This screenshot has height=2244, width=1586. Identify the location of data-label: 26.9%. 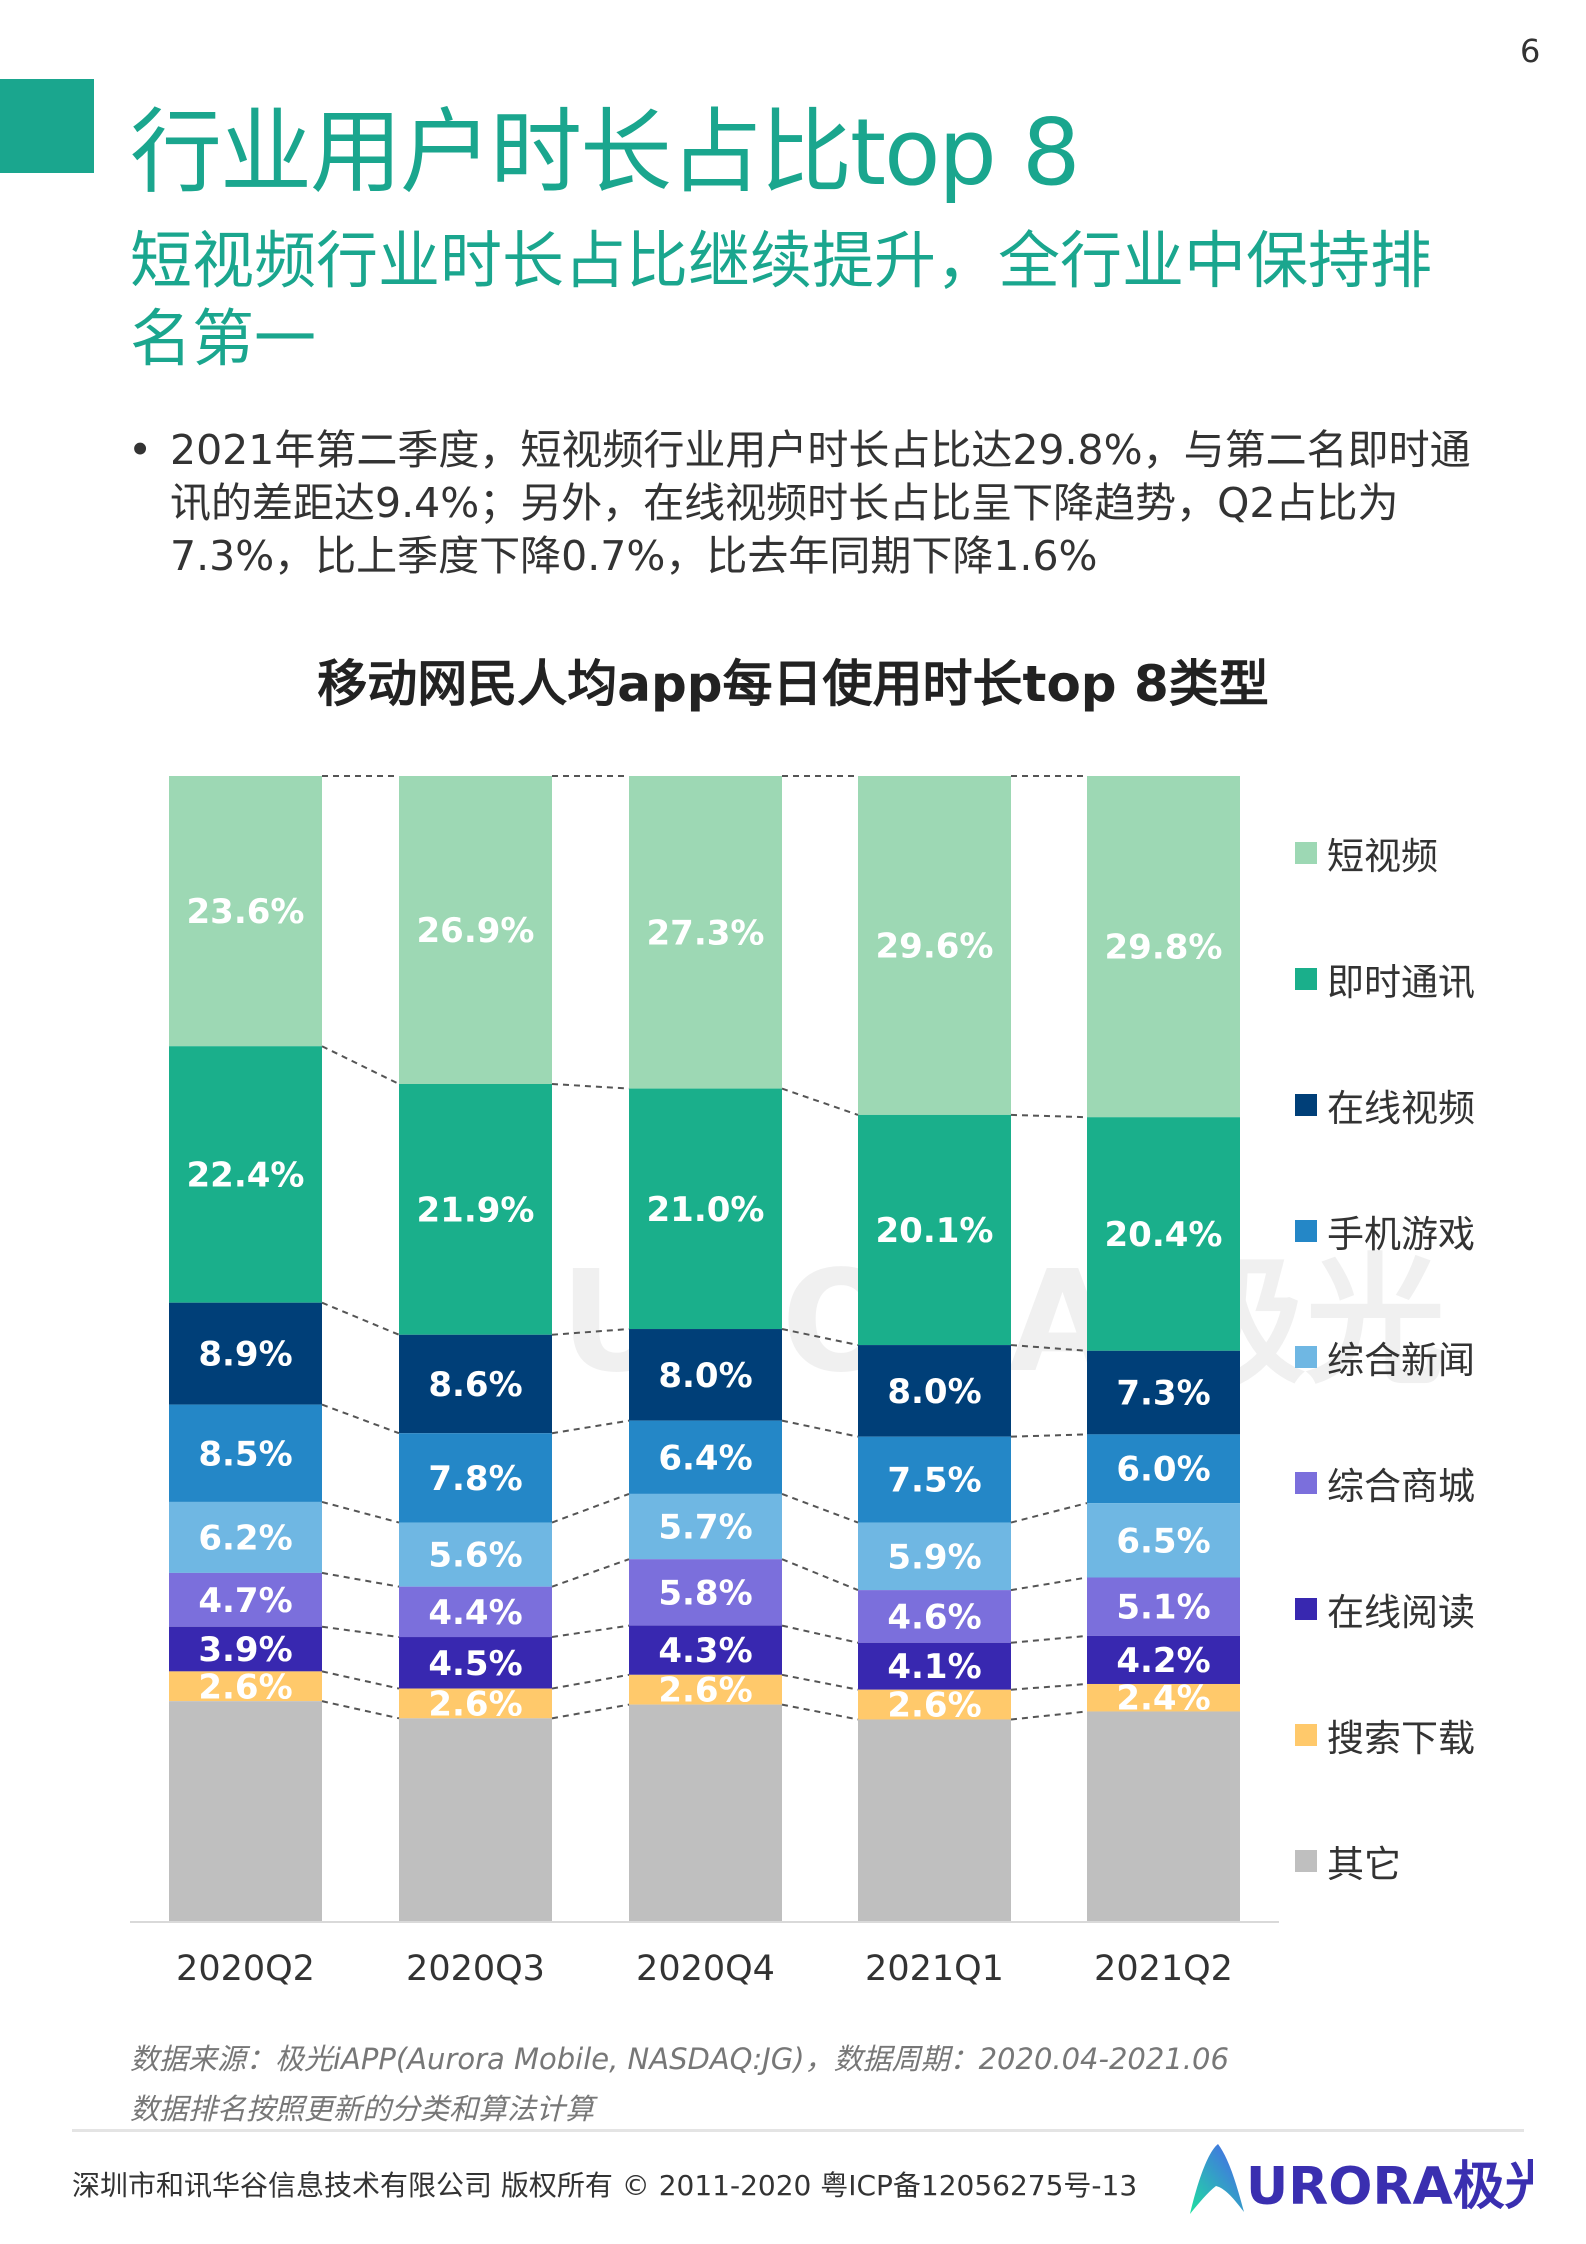
(476, 931).